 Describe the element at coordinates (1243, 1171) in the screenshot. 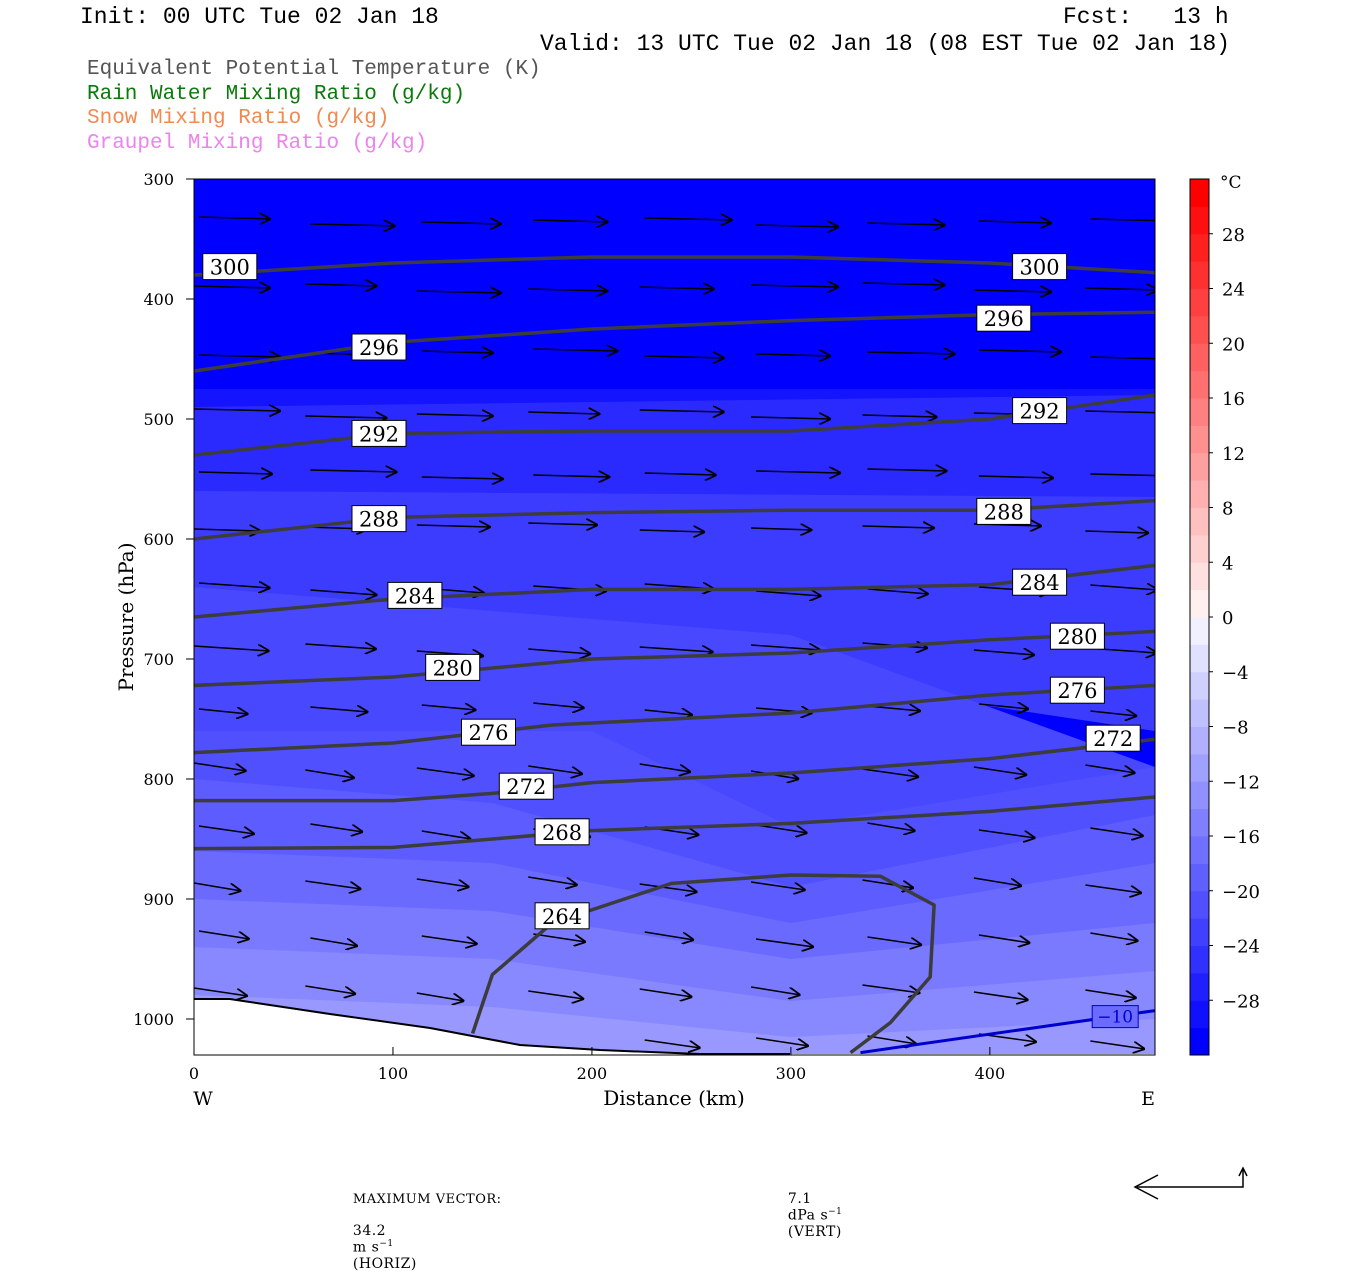

I see `reference-vector-head-vert` at that location.